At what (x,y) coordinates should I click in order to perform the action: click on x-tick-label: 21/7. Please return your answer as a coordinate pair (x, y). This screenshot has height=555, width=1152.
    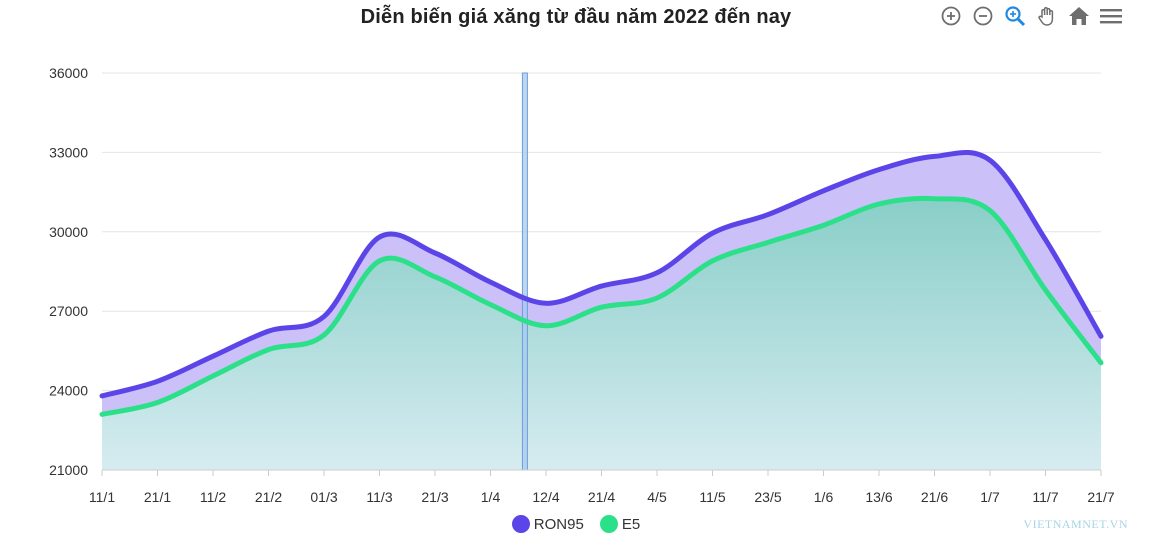
    Looking at the image, I should click on (1100, 497).